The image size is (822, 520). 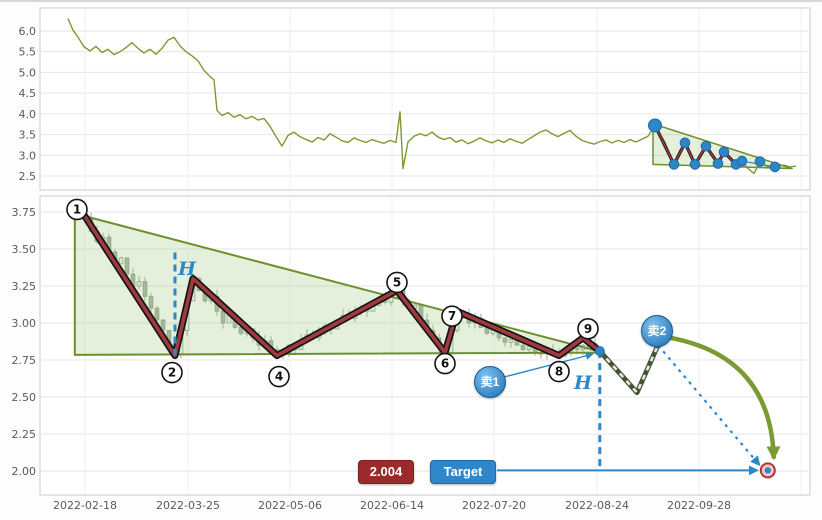 I want to click on svg-text: 2.75, so click(x=24, y=360).